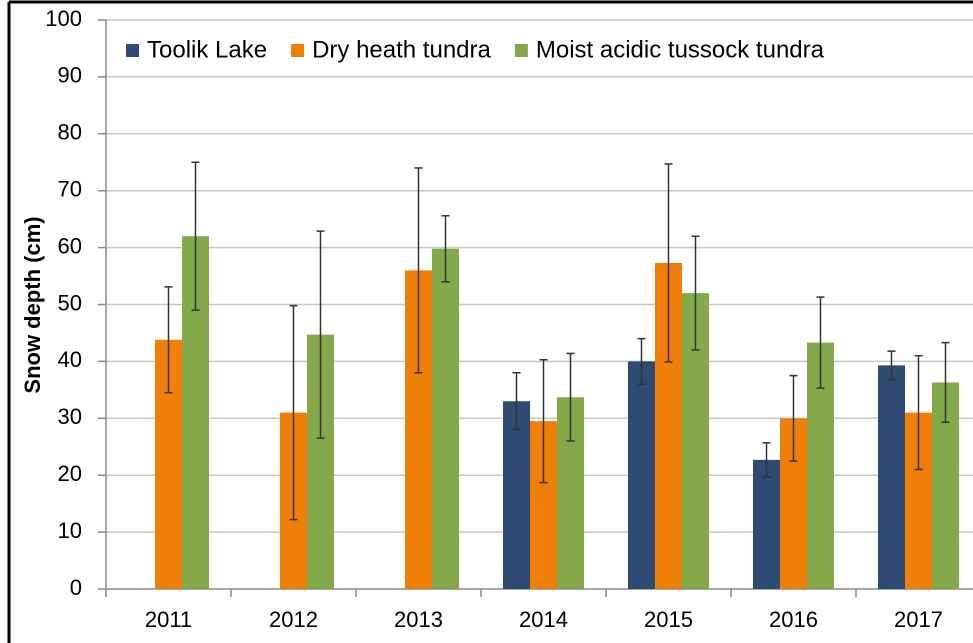 The image size is (973, 643). What do you see at coordinates (401, 49) in the screenshot?
I see `legend-label: Dry heath tundra` at bounding box center [401, 49].